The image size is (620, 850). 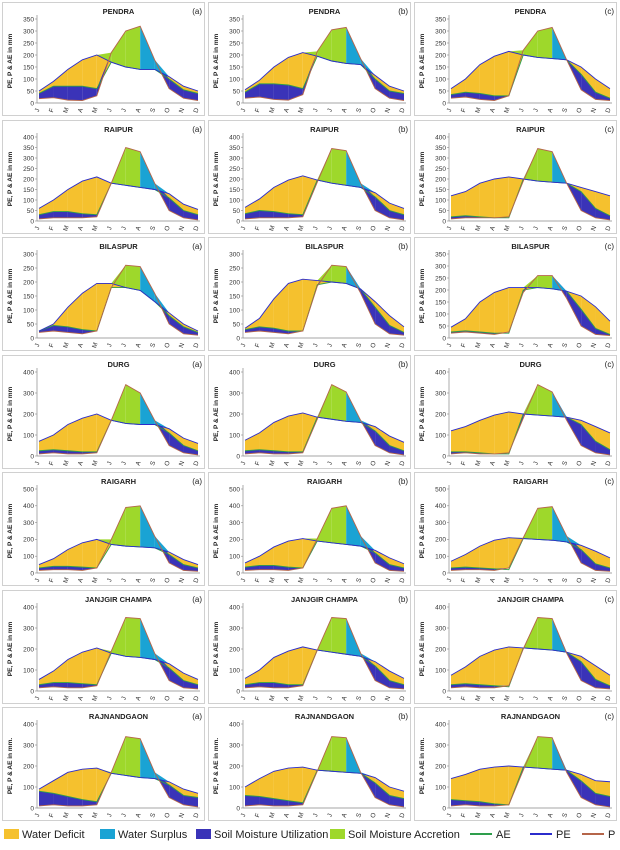 I want to click on panel-tag: (c), so click(x=610, y=716).